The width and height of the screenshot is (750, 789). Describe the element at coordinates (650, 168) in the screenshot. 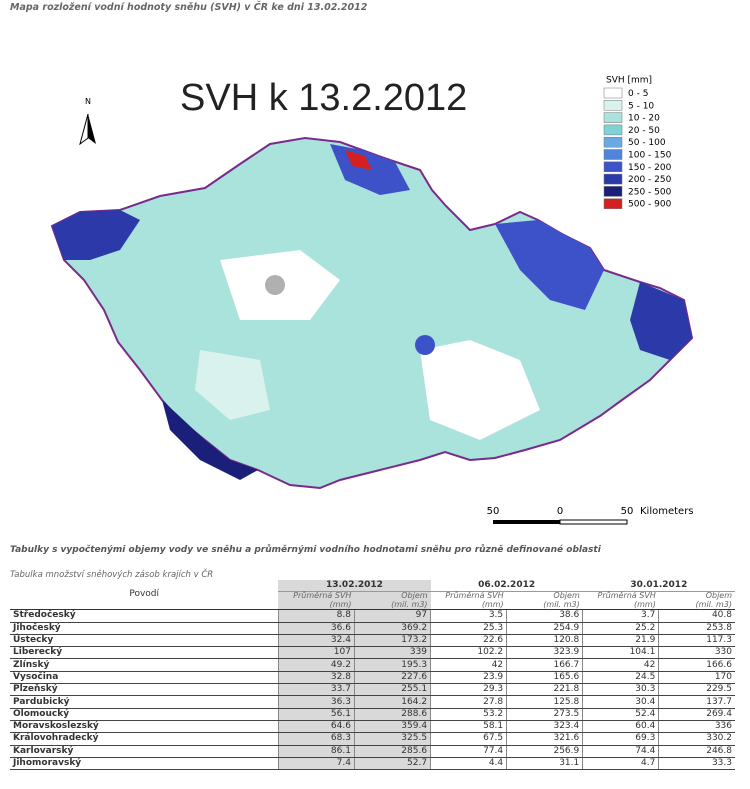

I see `legend-label: 150 - 200` at that location.